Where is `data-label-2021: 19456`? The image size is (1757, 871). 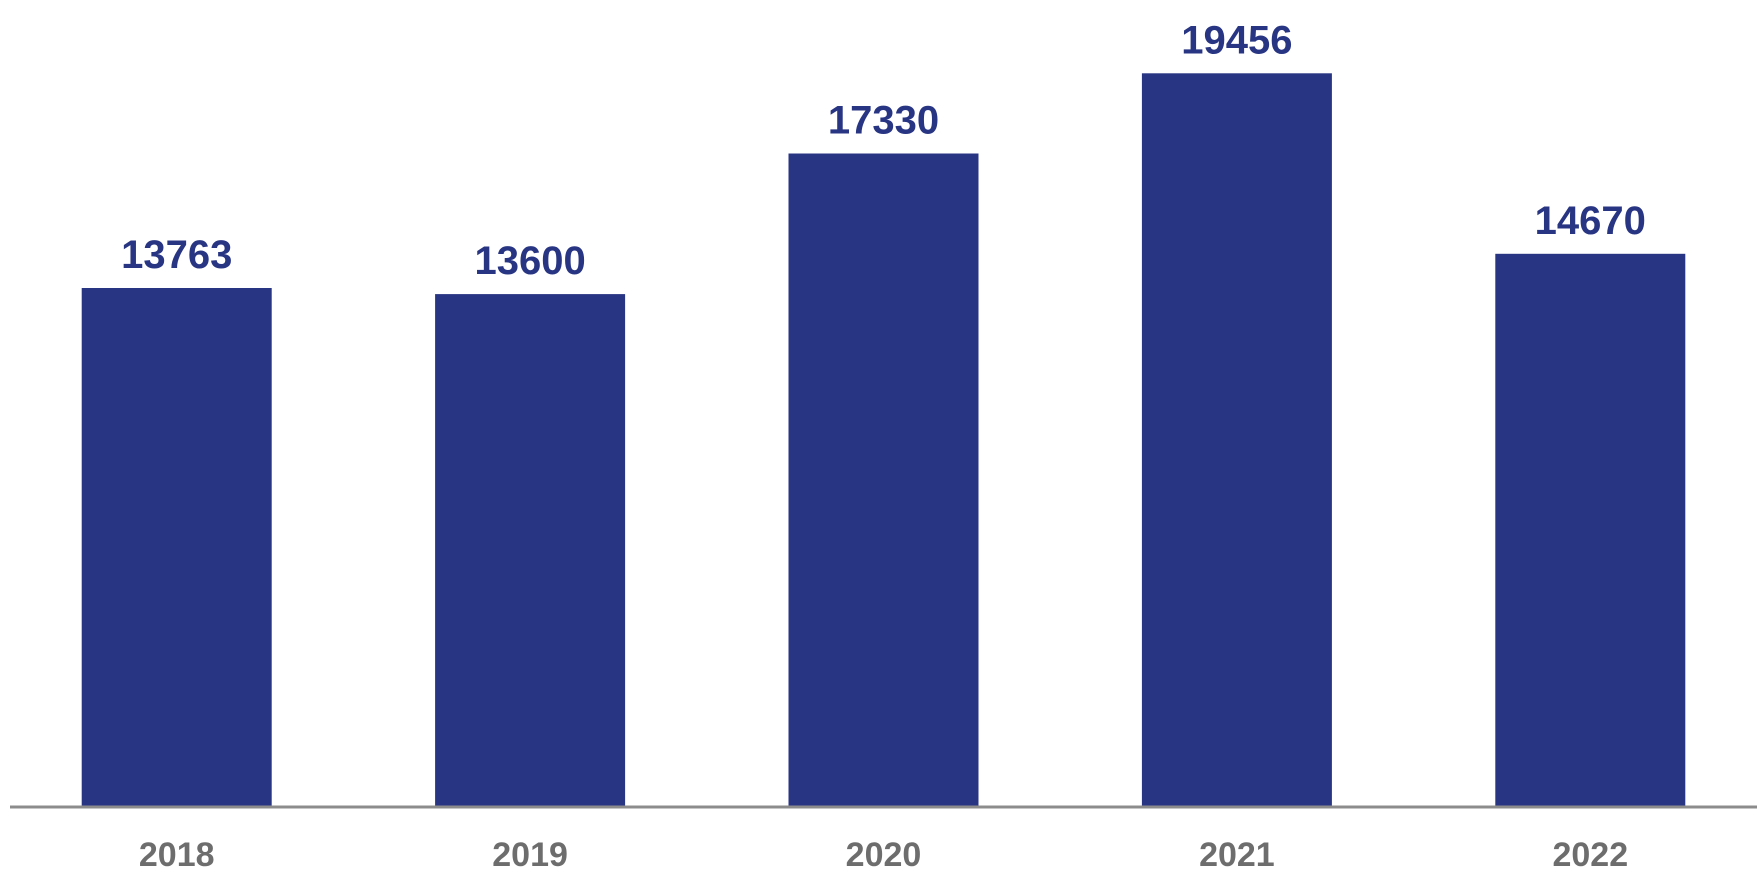 data-label-2021: 19456 is located at coordinates (1236, 40).